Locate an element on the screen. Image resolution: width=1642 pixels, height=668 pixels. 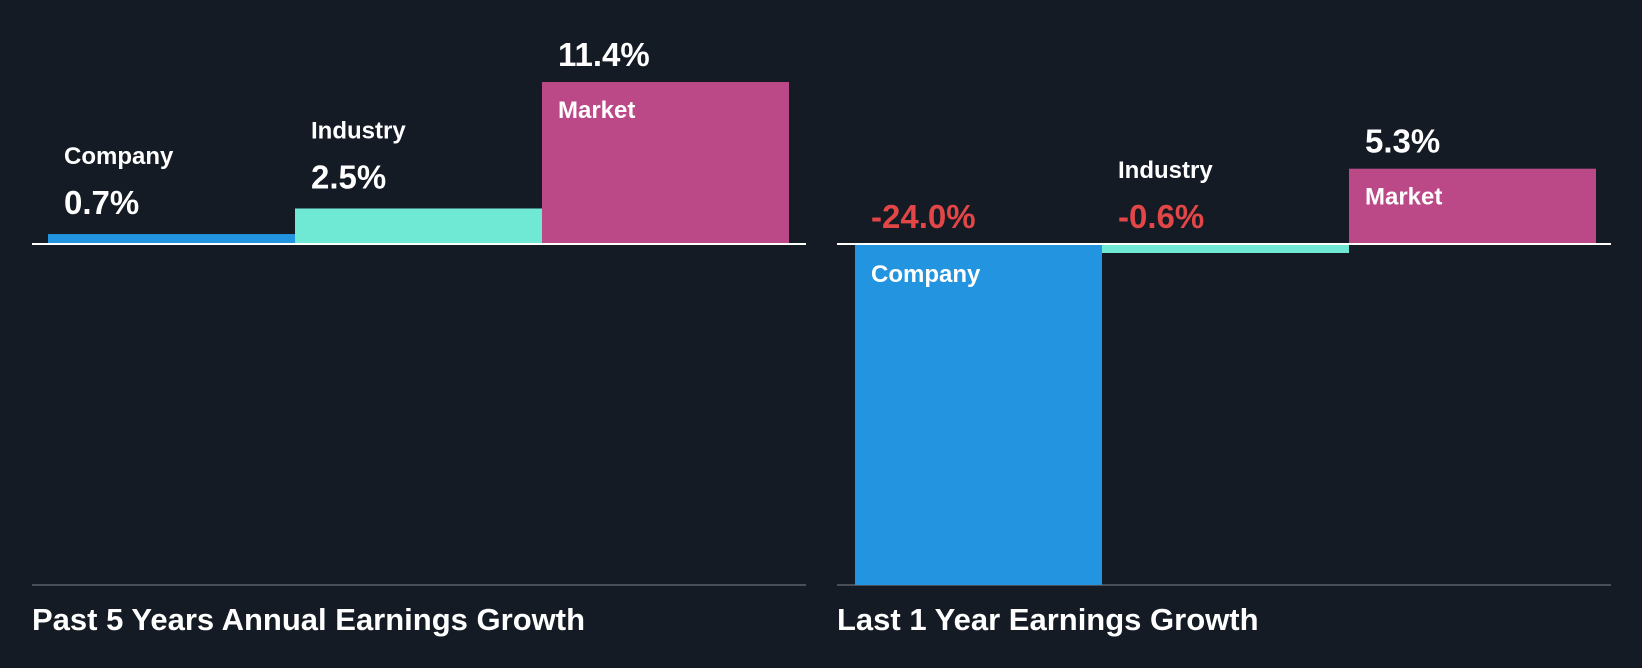
bar-industry-last-1-year is located at coordinates (1225, 248).